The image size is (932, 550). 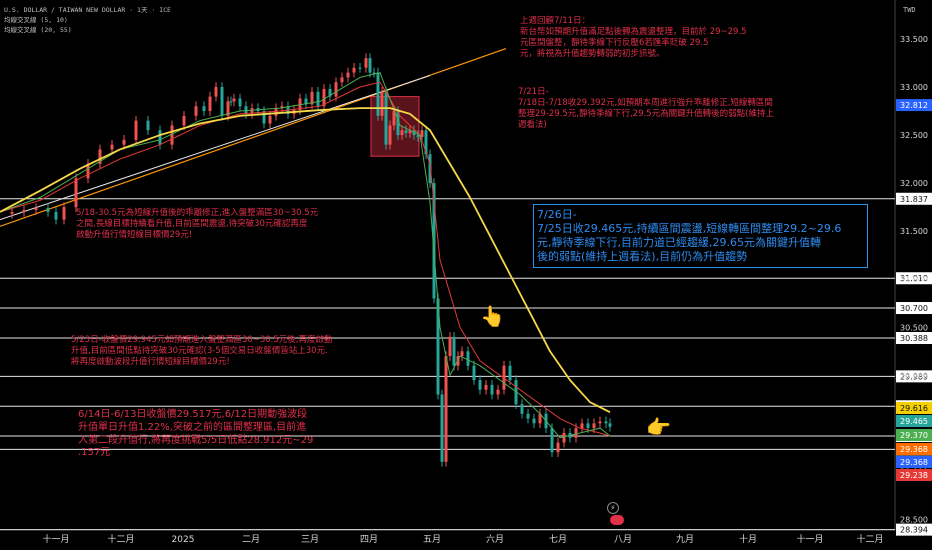 What do you see at coordinates (685, 539) in the screenshot?
I see `time-tick-10: 九月` at bounding box center [685, 539].